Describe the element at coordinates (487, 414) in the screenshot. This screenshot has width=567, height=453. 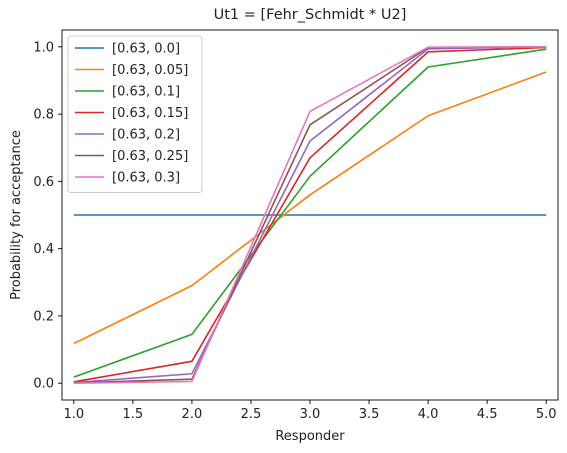
I see `x-tick-label: 4.5` at that location.